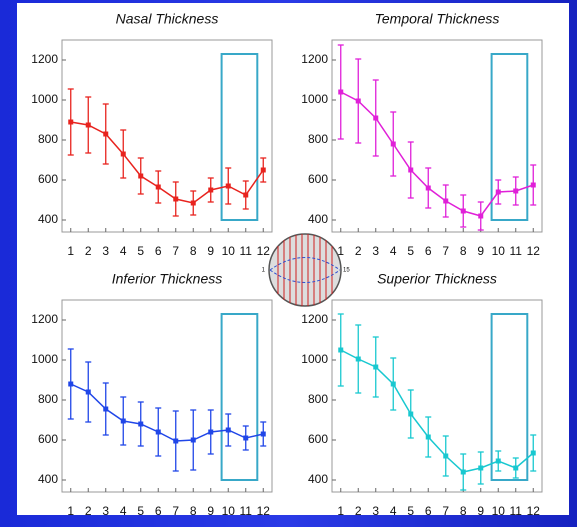  What do you see at coordinates (306, 270) in the screenshot?
I see `retina-diagram: 1 15` at bounding box center [306, 270].